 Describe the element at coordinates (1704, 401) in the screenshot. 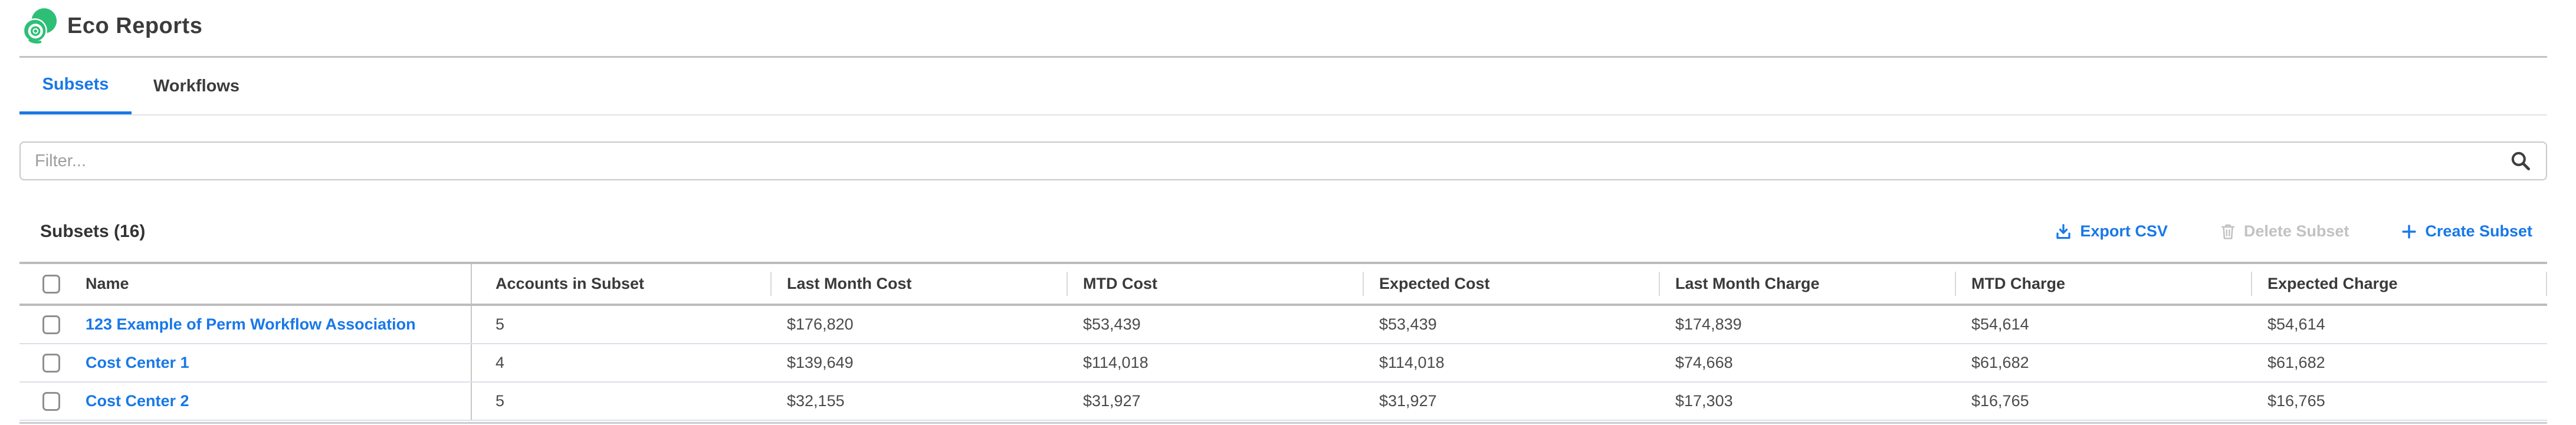

I see `cell-last-month-charge: $17,303` at that location.